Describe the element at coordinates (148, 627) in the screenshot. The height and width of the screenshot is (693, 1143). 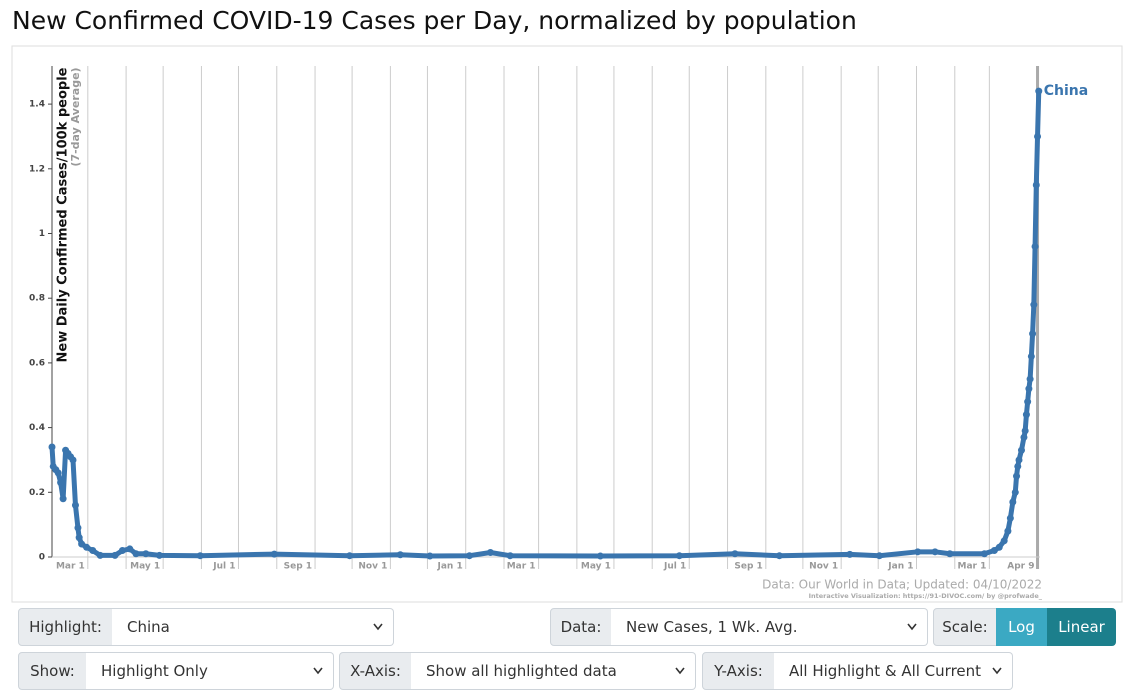
I see `highlight-value: China` at that location.